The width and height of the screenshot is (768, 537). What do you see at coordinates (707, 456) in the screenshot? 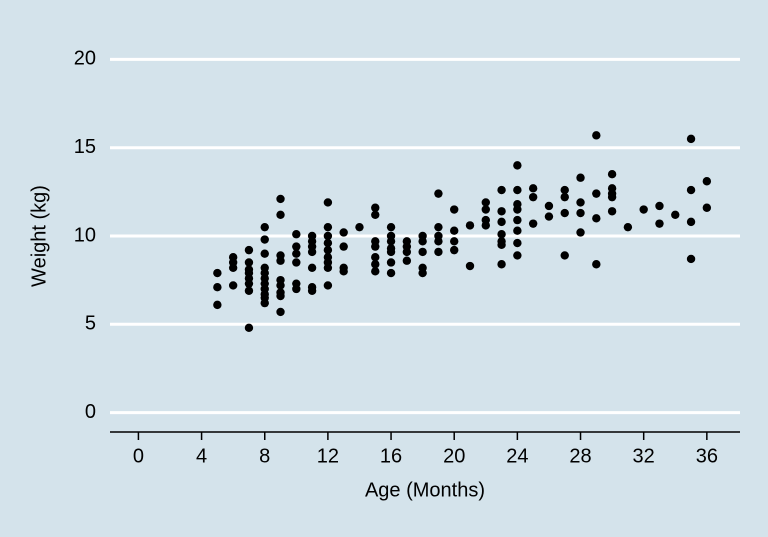
I see `x-tick-label: 36` at bounding box center [707, 456].